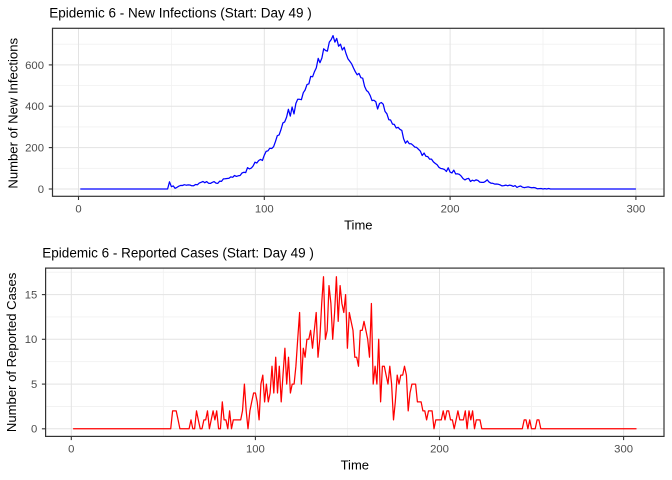 The height and width of the screenshot is (480, 672). I want to click on svg-text: Number of New Infections, so click(12, 113).